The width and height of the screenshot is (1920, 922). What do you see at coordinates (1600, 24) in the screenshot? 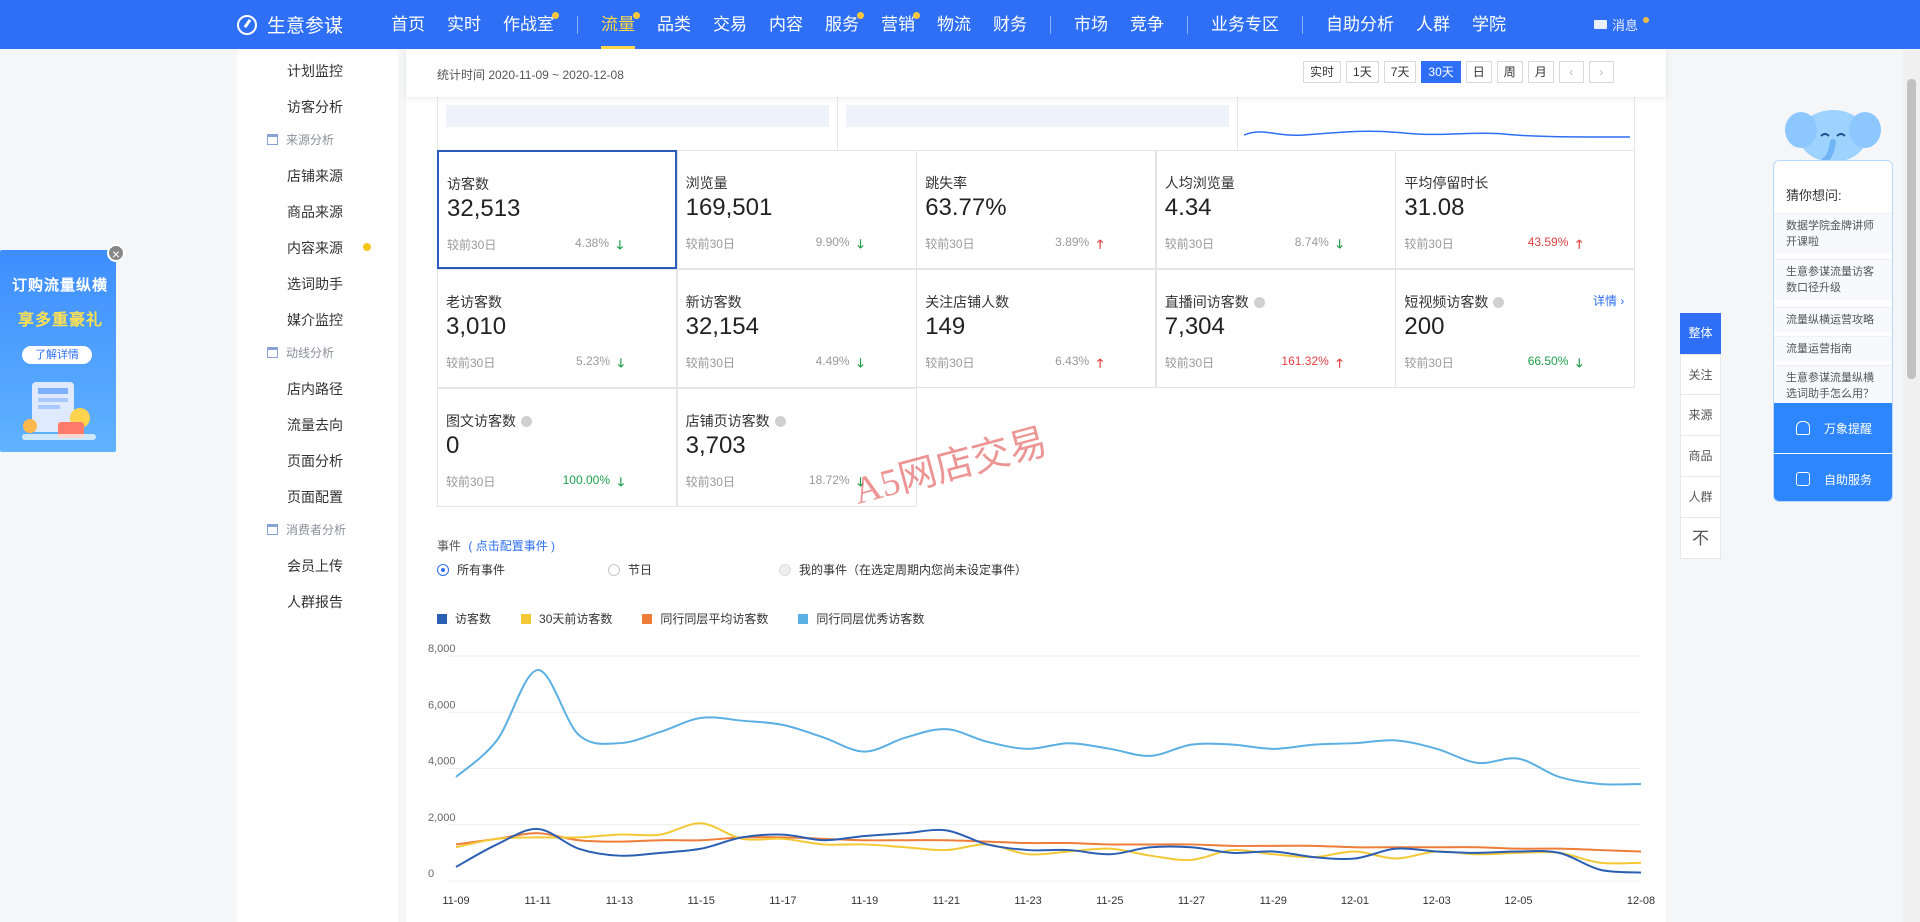
I see `mail-icon` at bounding box center [1600, 24].